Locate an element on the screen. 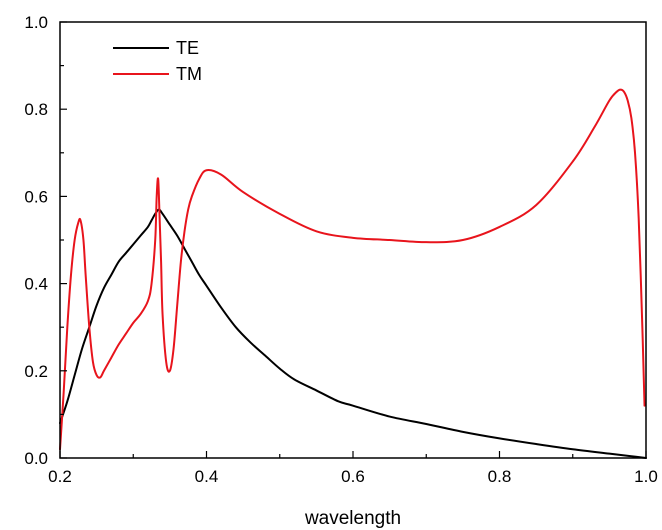 This screenshot has width=662, height=530. x-tick-label: 0.4 is located at coordinates (207, 476).